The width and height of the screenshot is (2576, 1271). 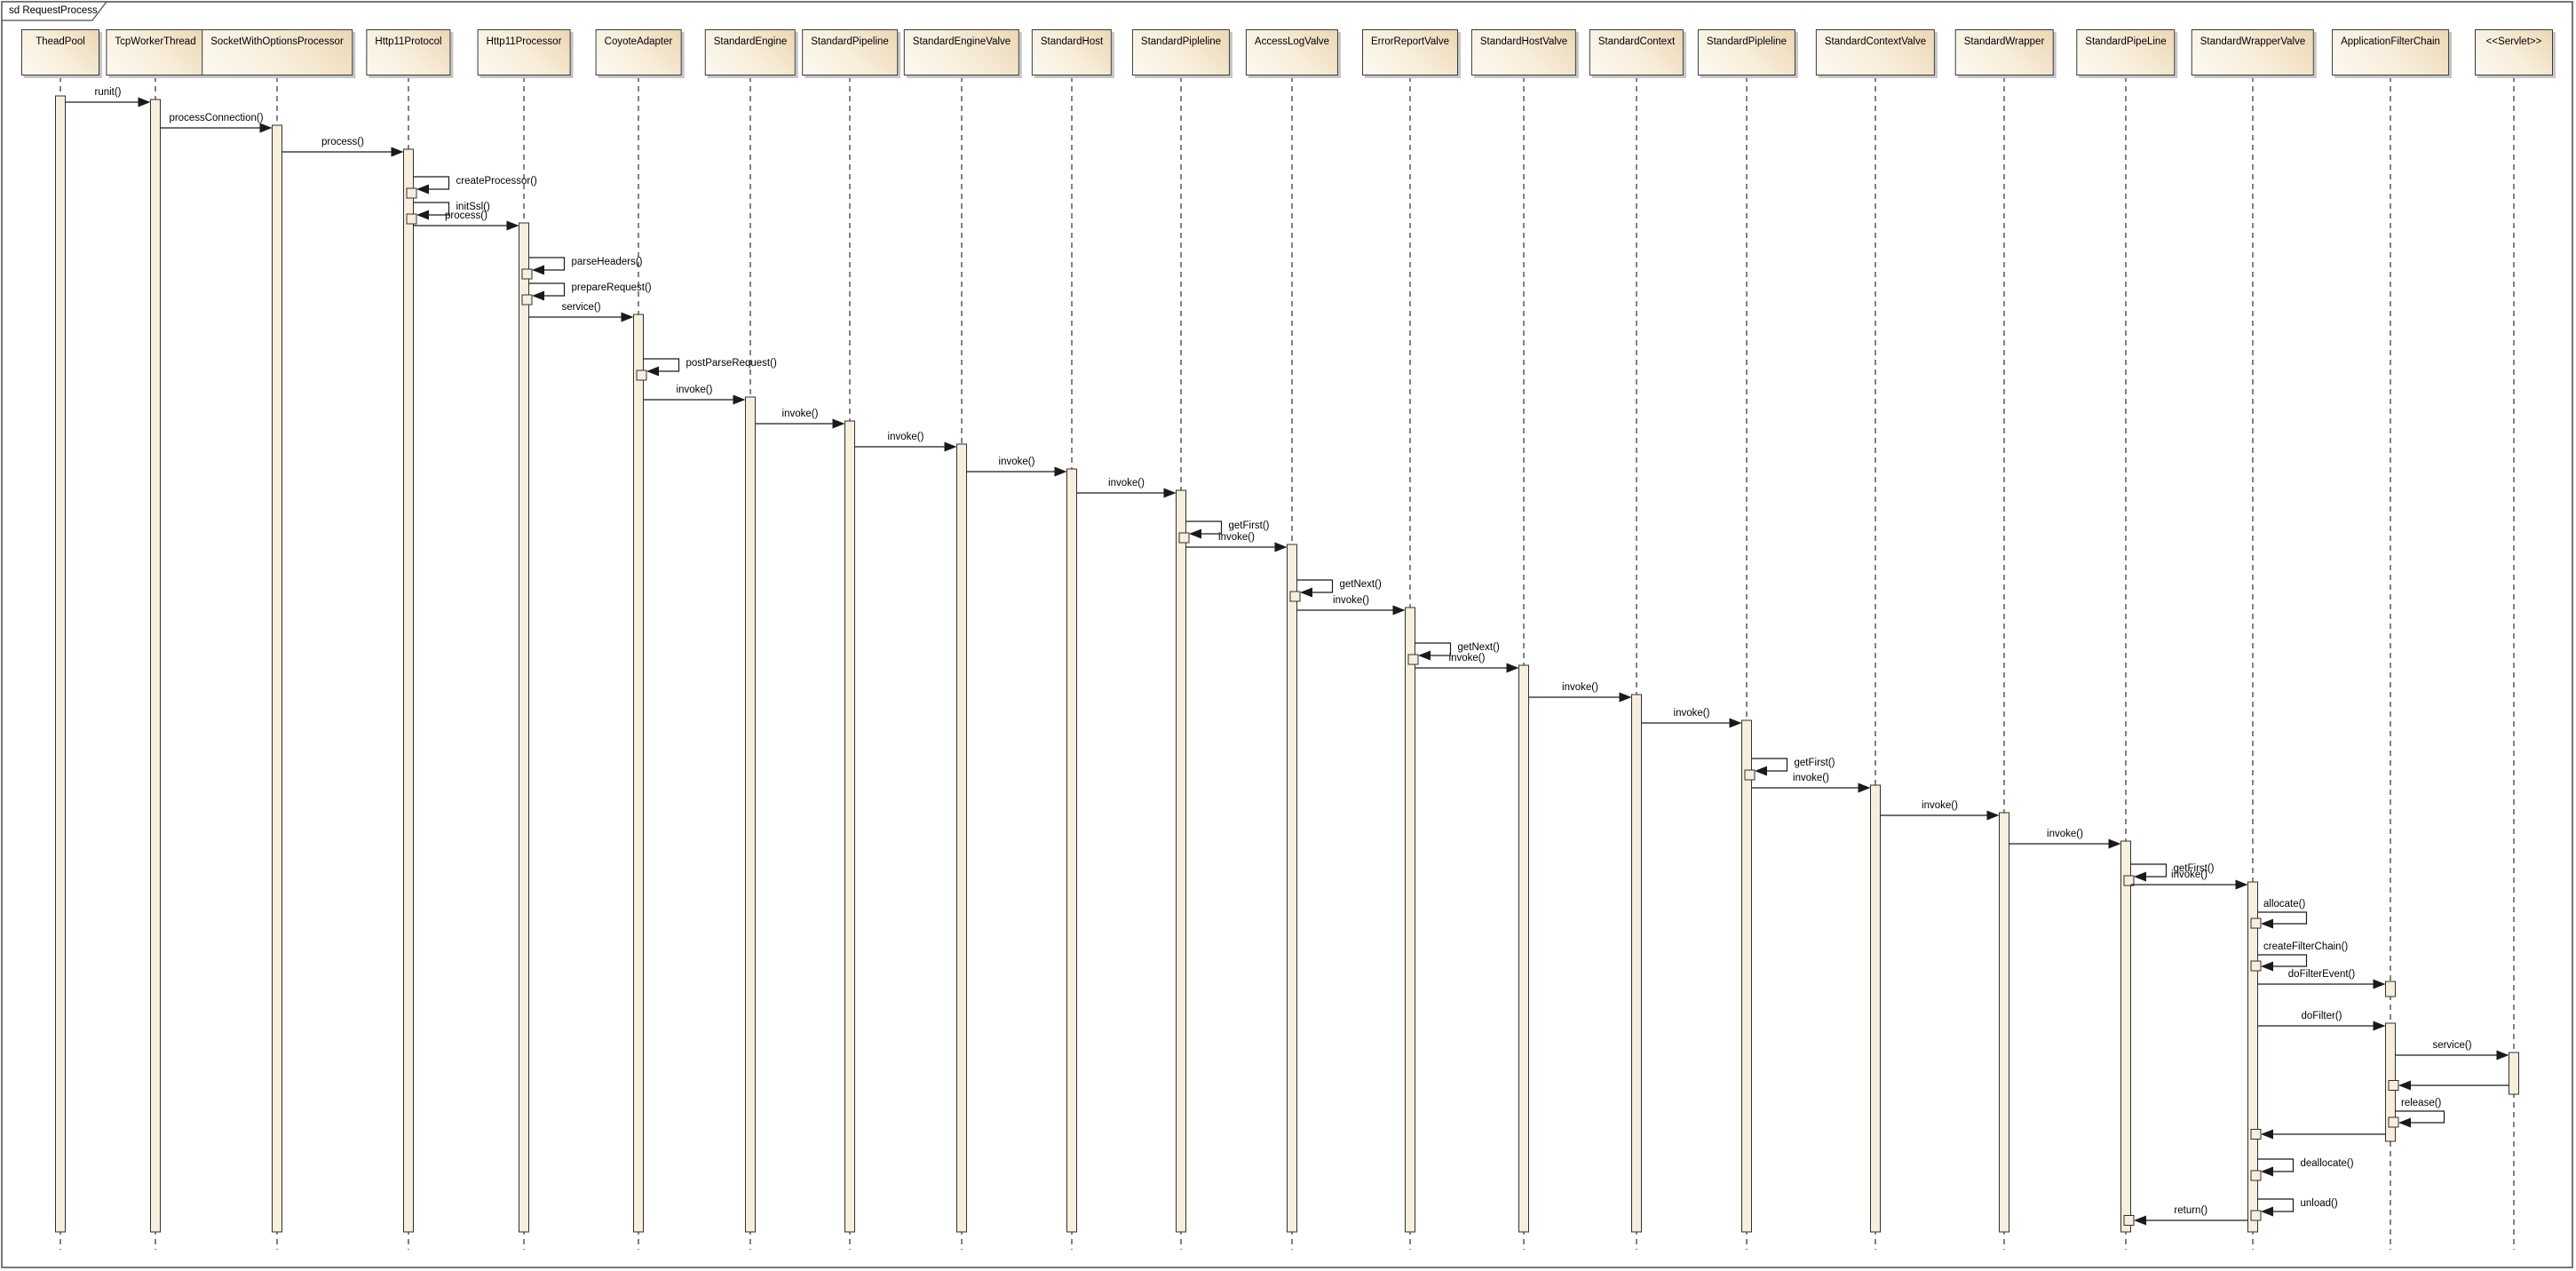 What do you see at coordinates (1410, 52) in the screenshot?
I see `lifeline-header-errorreportvalve: ErrorReportValve` at bounding box center [1410, 52].